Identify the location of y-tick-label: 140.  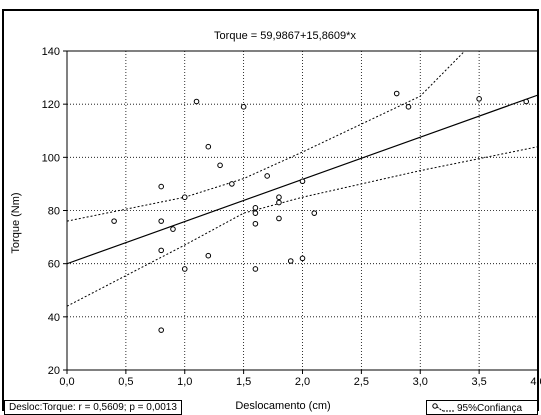
(51, 52).